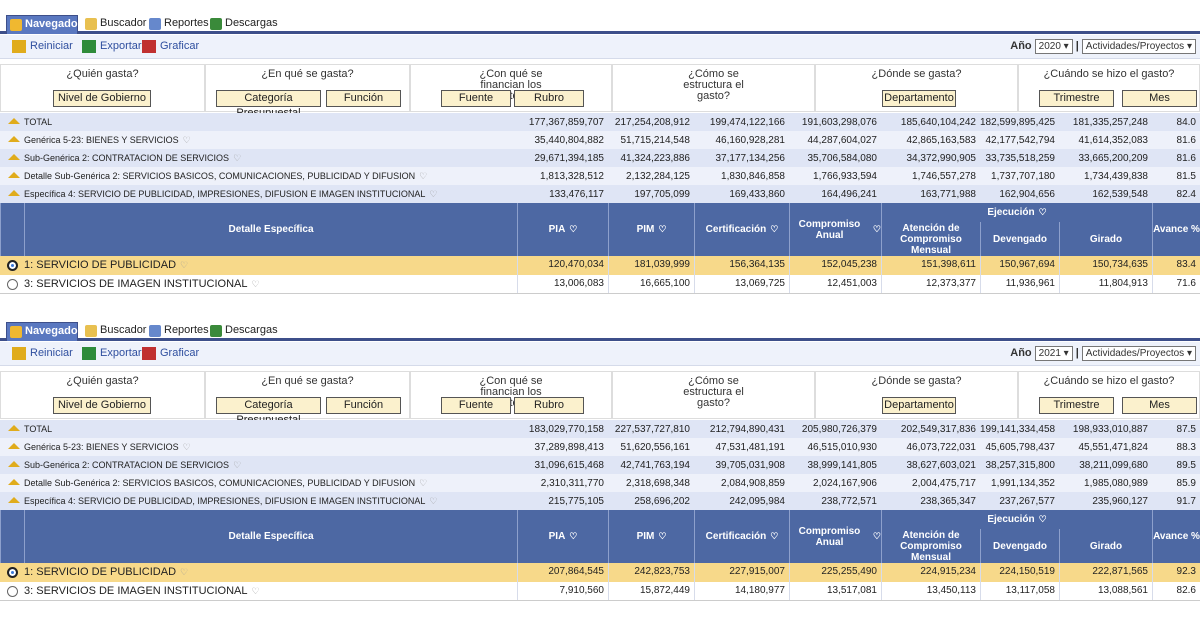 The height and width of the screenshot is (621, 1200). Describe the element at coordinates (38, 429) in the screenshot. I see `summary-label: TOTAL` at that location.